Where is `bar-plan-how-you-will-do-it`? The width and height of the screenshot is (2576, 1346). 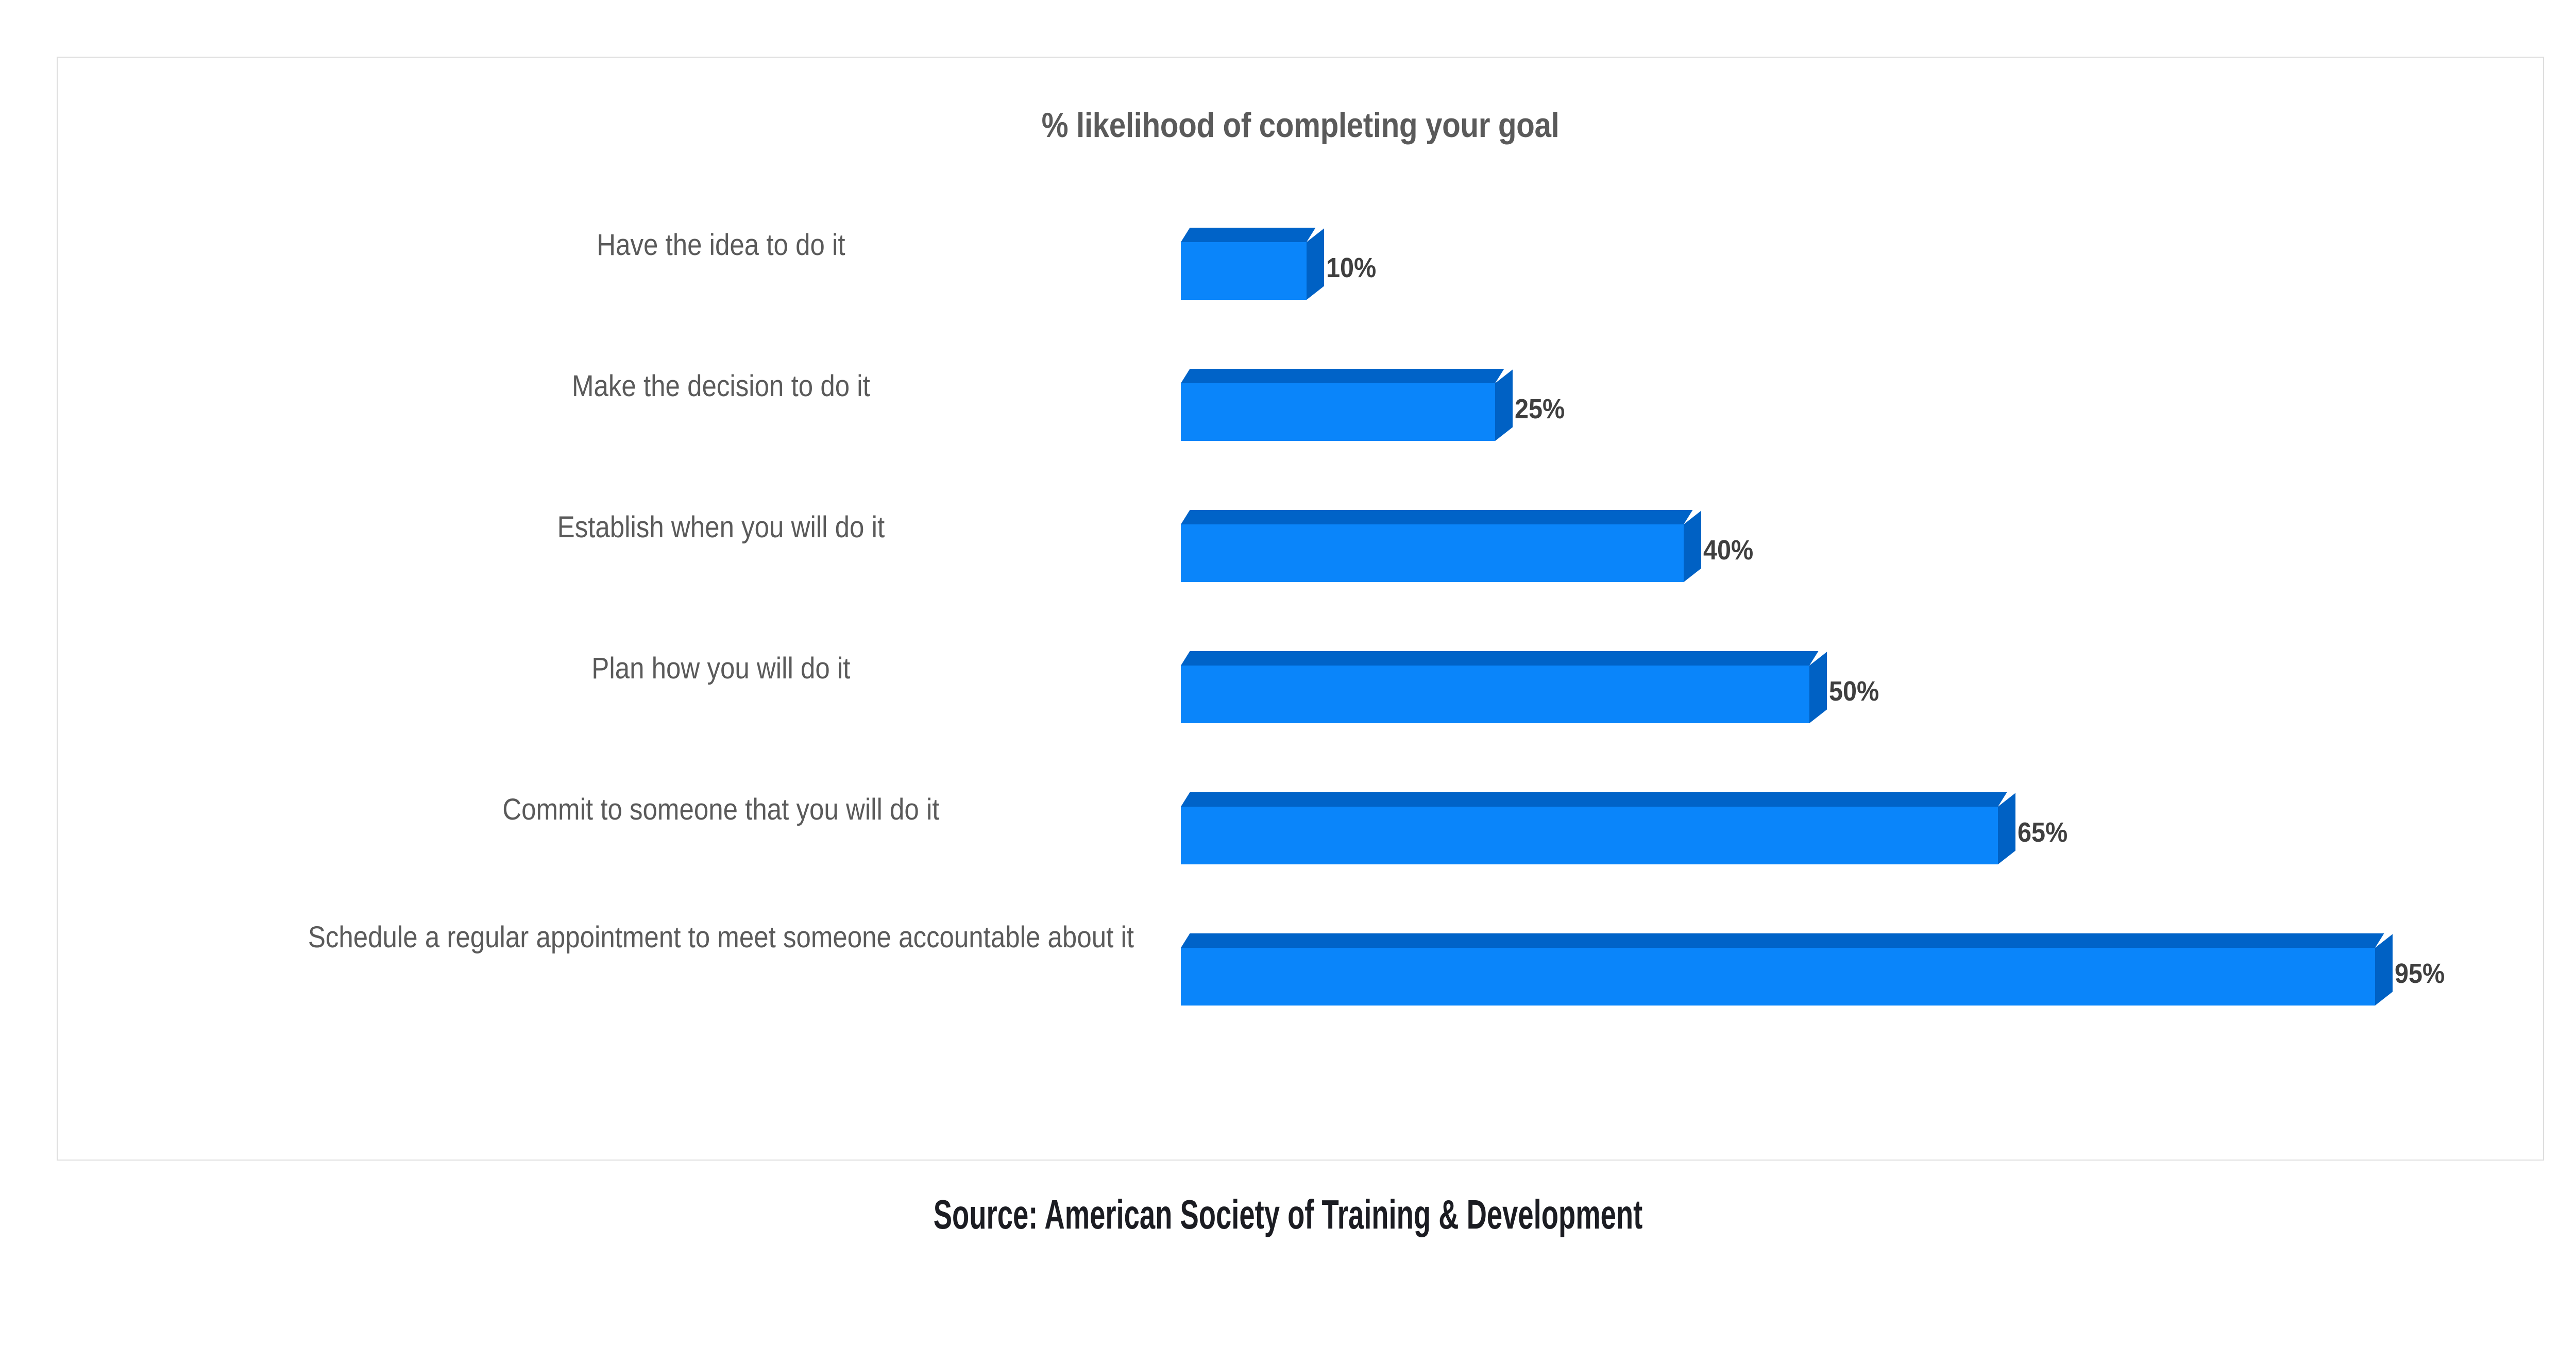
bar-plan-how-you-will-do-it is located at coordinates (1504, 699).